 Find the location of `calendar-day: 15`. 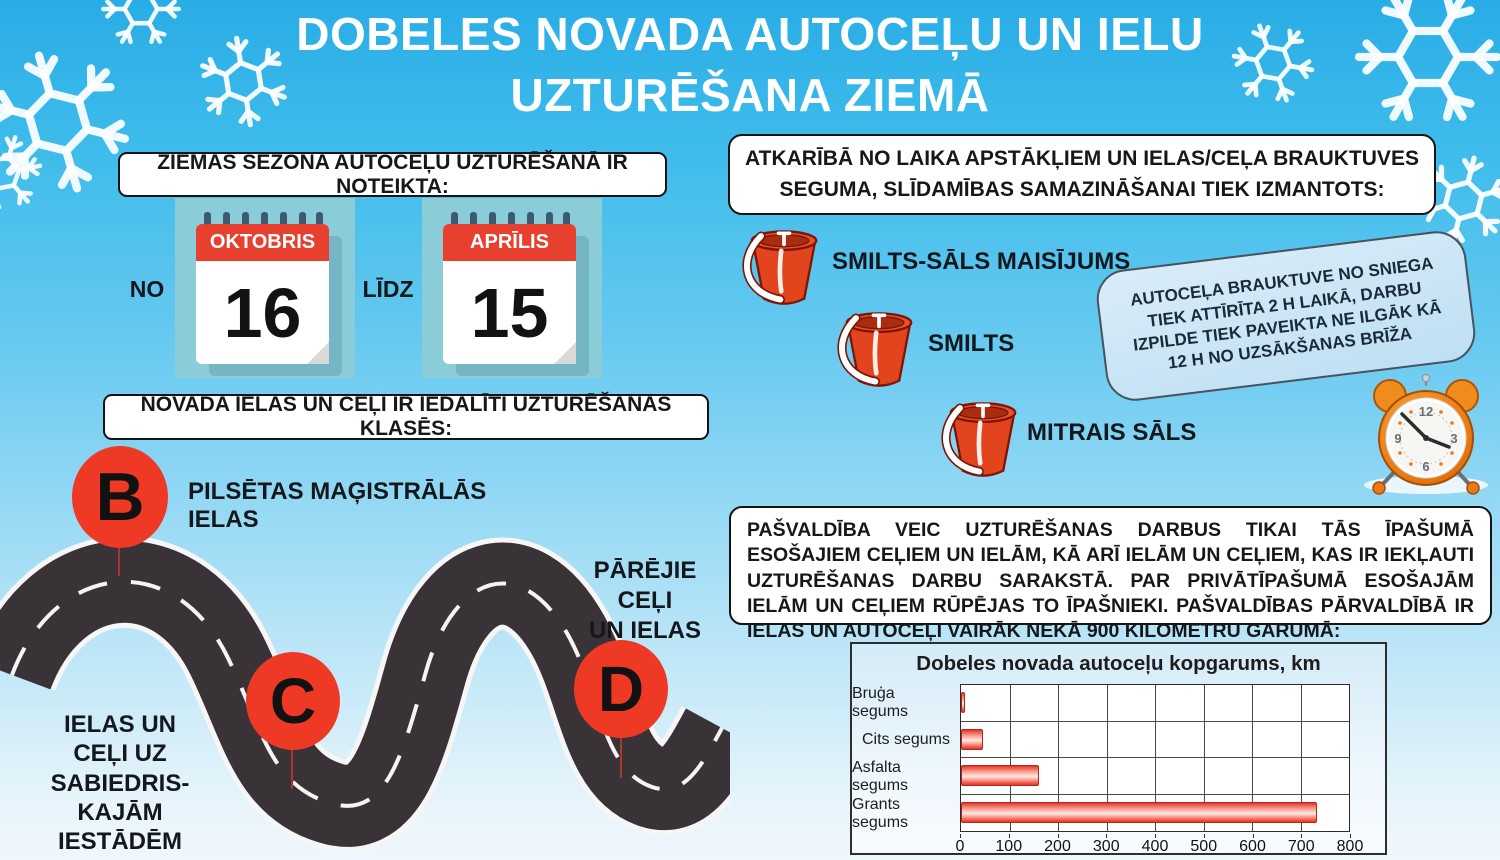

calendar-day: 15 is located at coordinates (509, 312).